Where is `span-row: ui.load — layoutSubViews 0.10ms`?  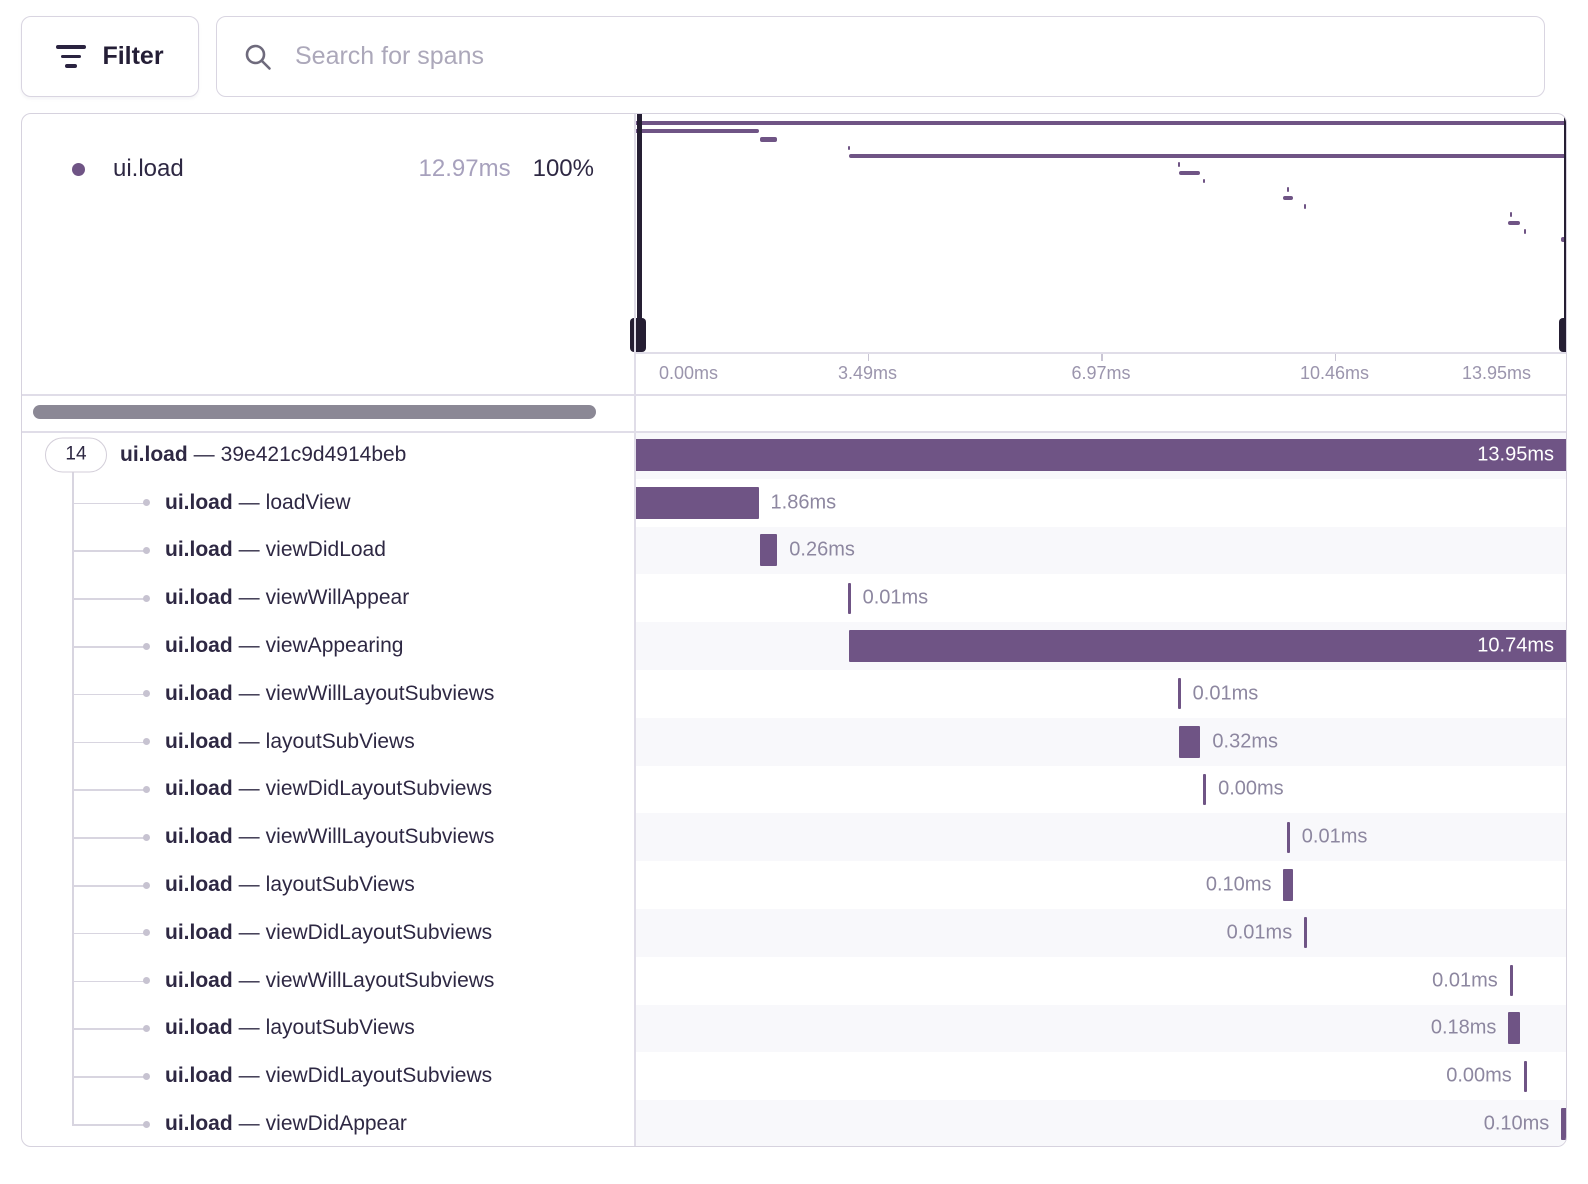
span-row: ui.load — layoutSubViews 0.10ms is located at coordinates (794, 885).